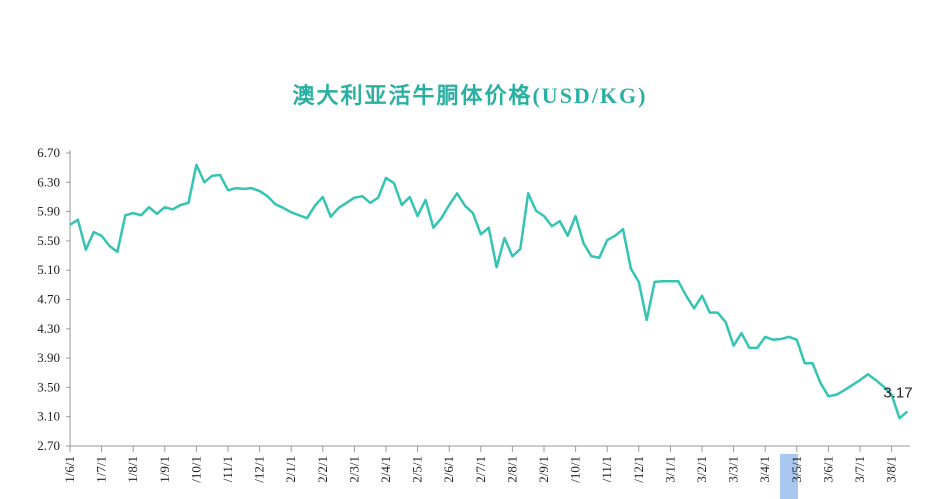 Image resolution: width=927 pixels, height=499 pixels. I want to click on x-tick-label: 3/2/1, so click(701, 469).